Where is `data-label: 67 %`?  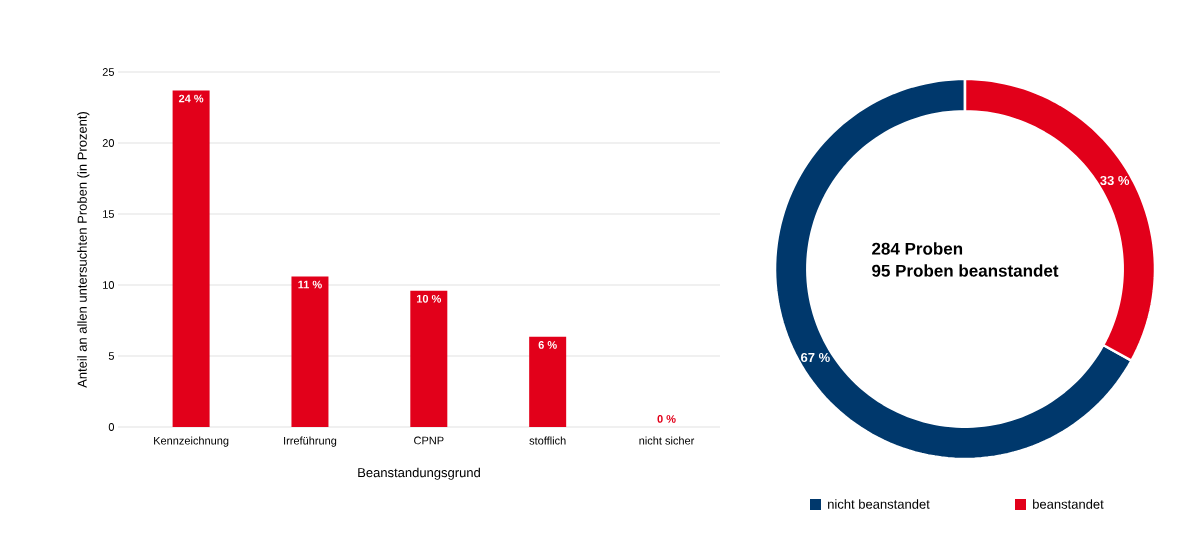
data-label: 67 % is located at coordinates (815, 357).